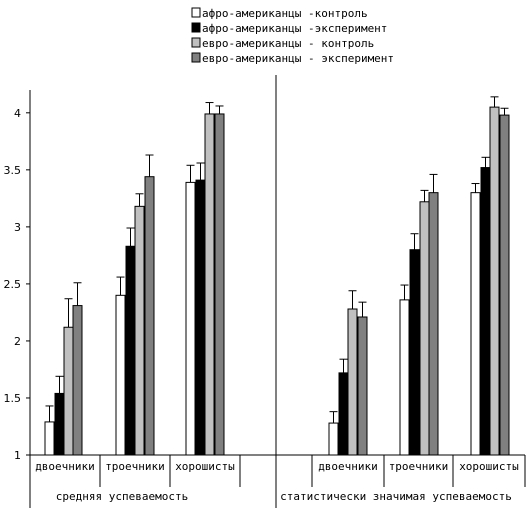  I want to click on y-tick-label: 4, so click(17, 113).